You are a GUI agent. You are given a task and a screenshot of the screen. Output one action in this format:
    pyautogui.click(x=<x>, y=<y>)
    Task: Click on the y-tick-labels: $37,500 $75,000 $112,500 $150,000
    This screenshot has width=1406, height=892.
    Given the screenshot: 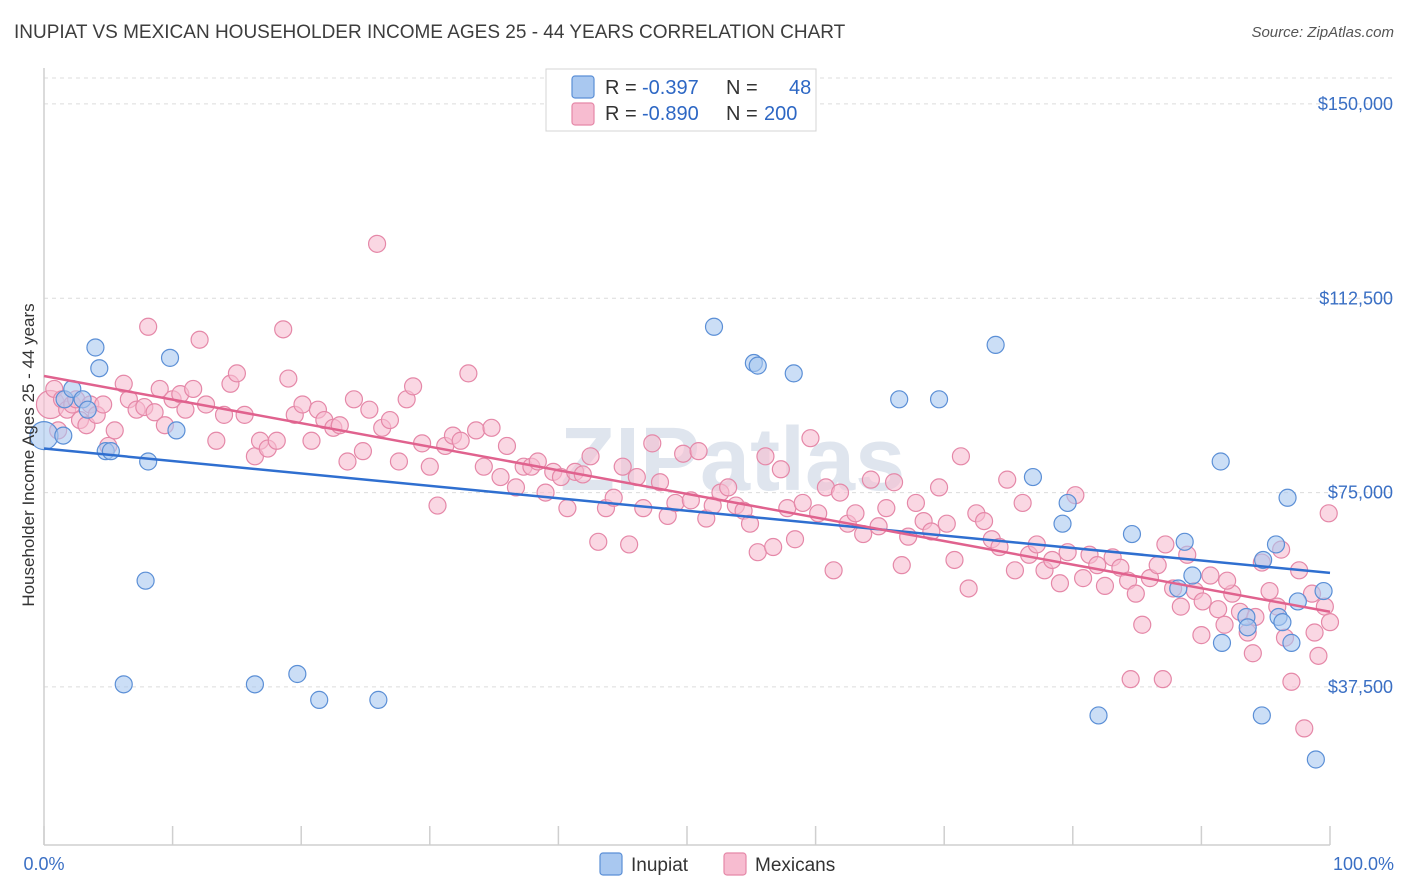 What is the action you would take?
    pyautogui.click(x=1355, y=395)
    